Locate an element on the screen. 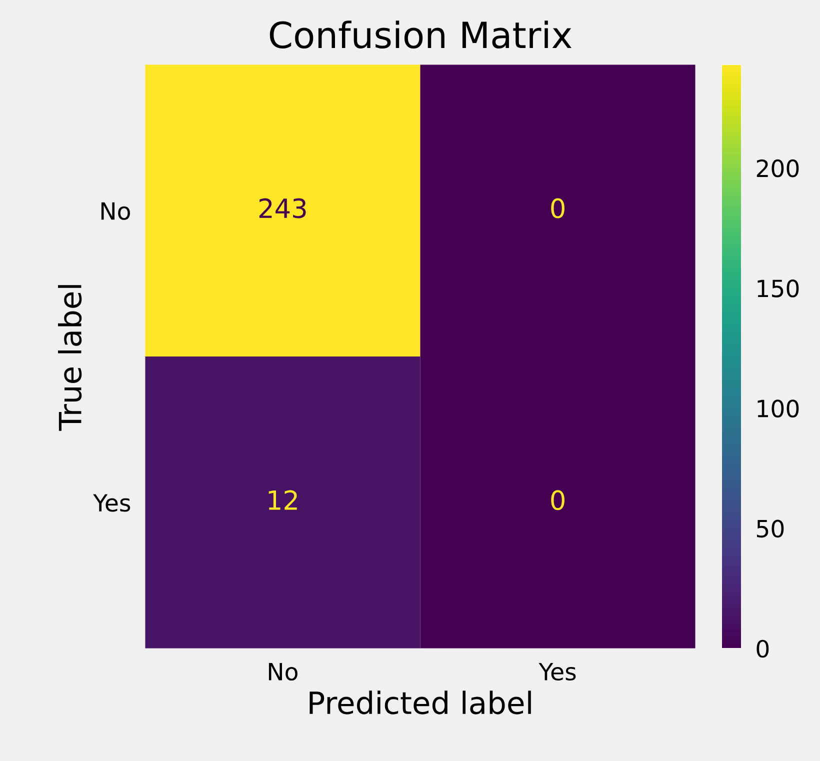 This screenshot has width=820, height=761. x-axis-title: Predicted label is located at coordinates (420, 702).